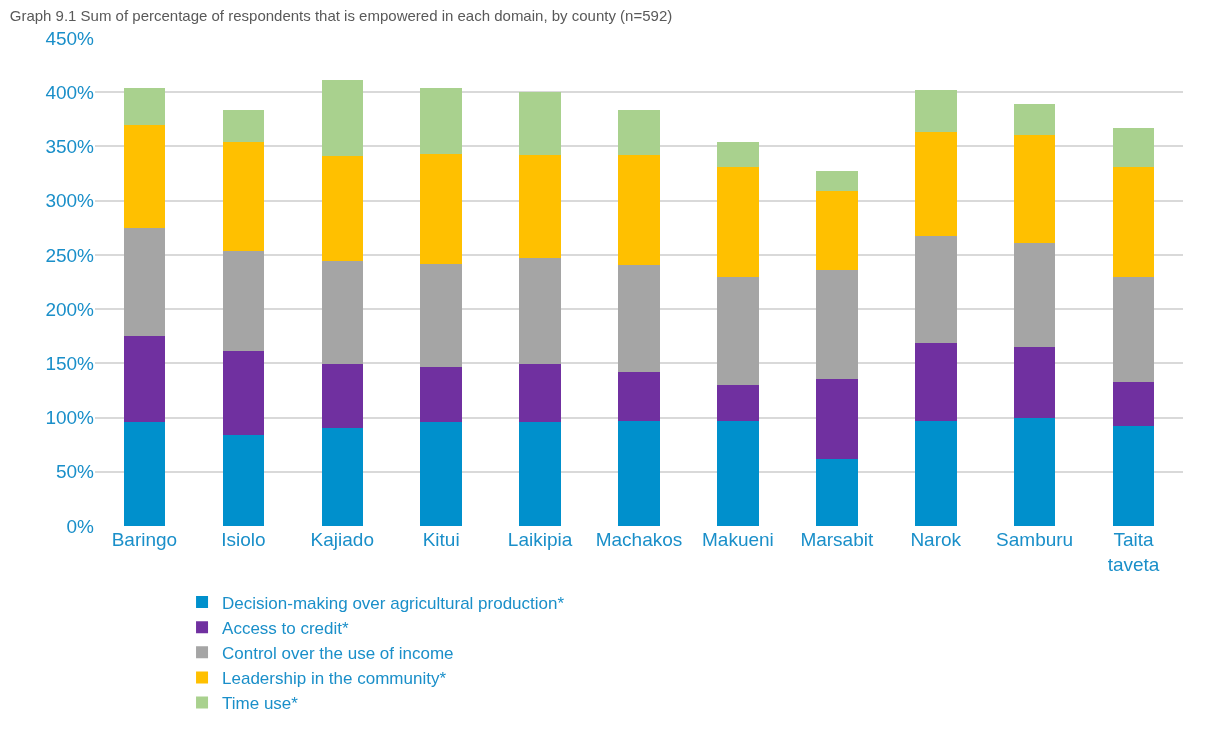  I want to click on legend-label: Time use*, so click(260, 704).